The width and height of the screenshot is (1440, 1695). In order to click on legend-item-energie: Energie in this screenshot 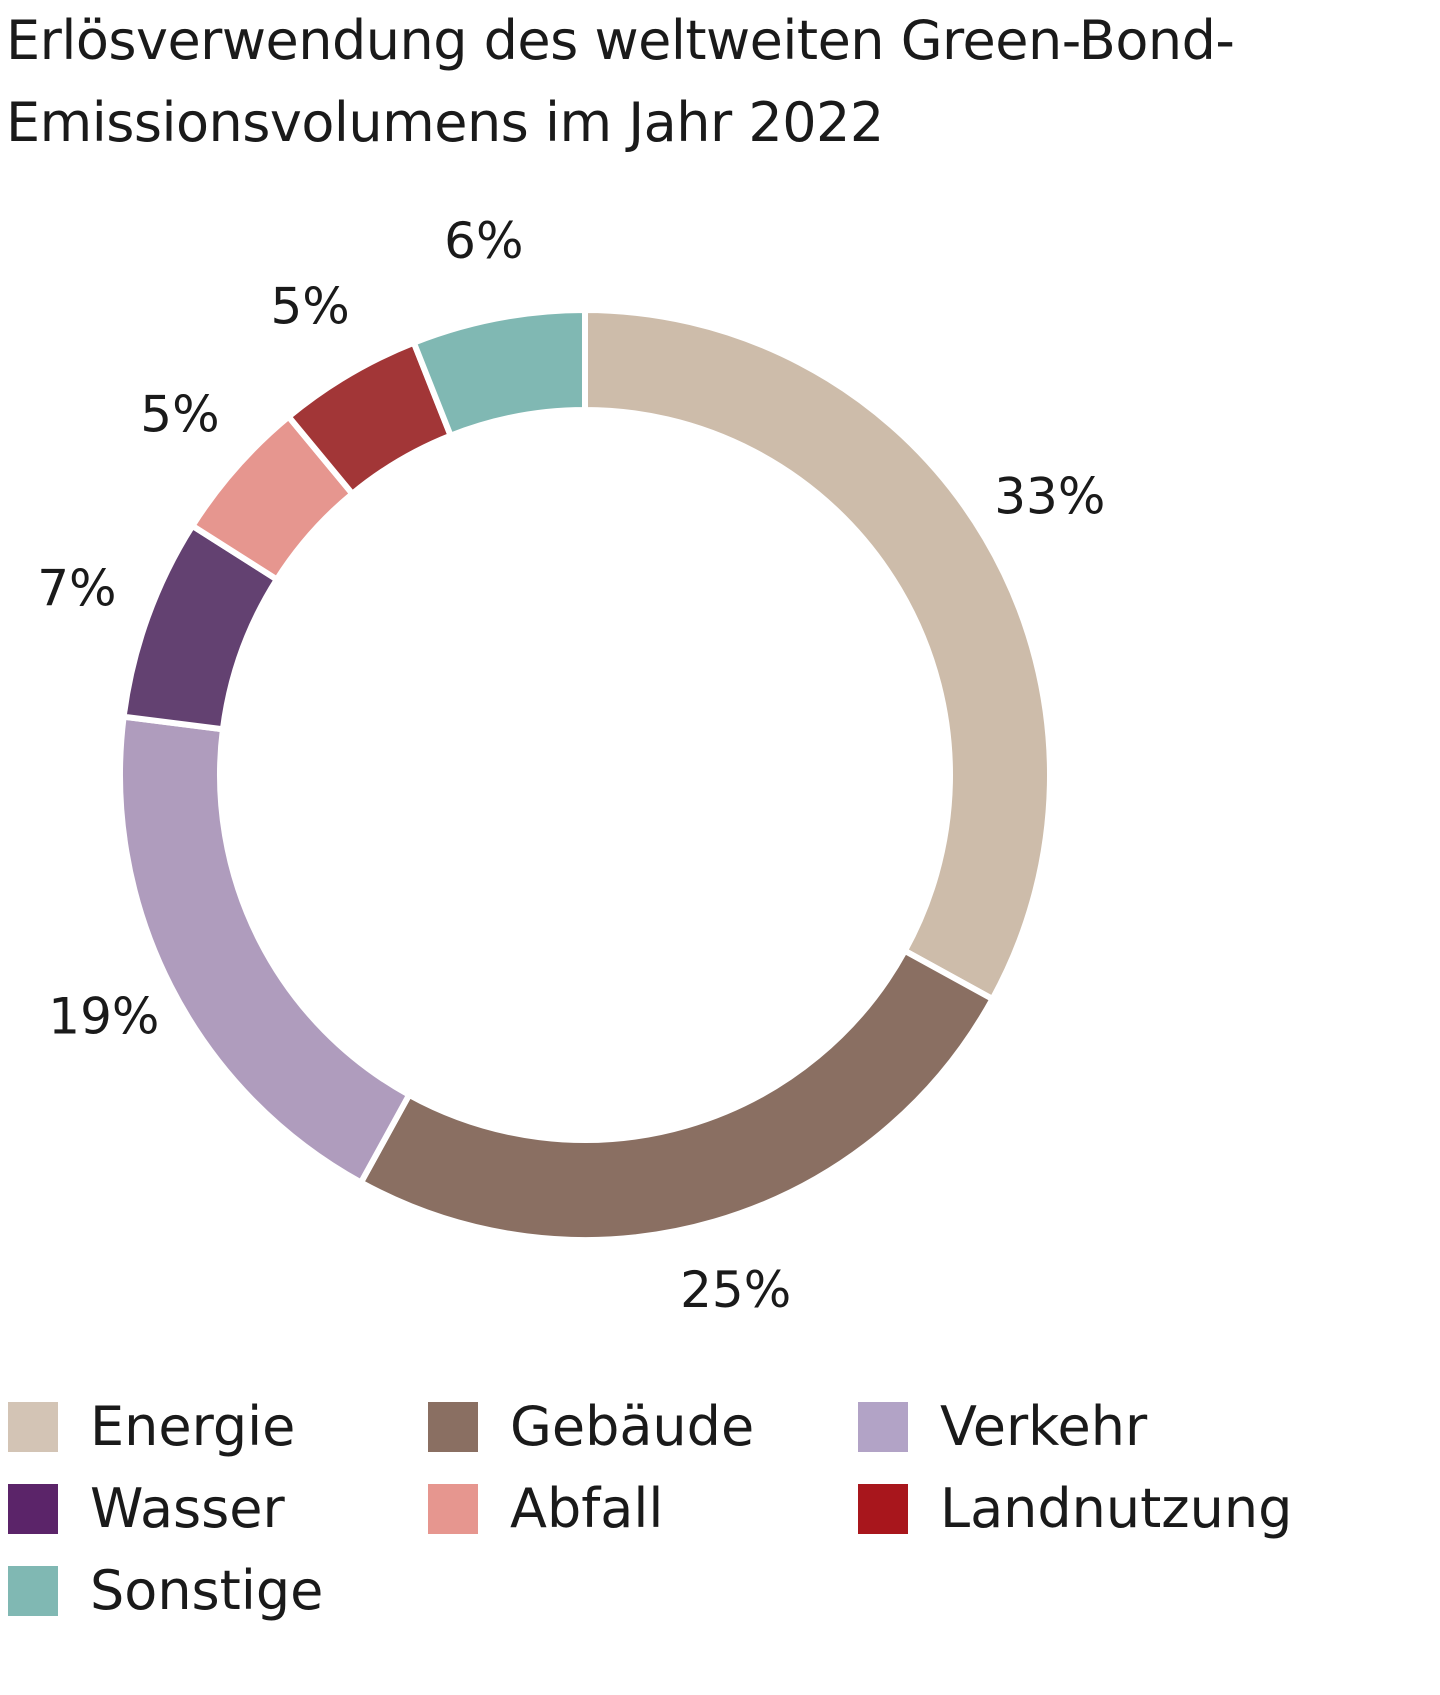, I will do `click(218, 1427)`.